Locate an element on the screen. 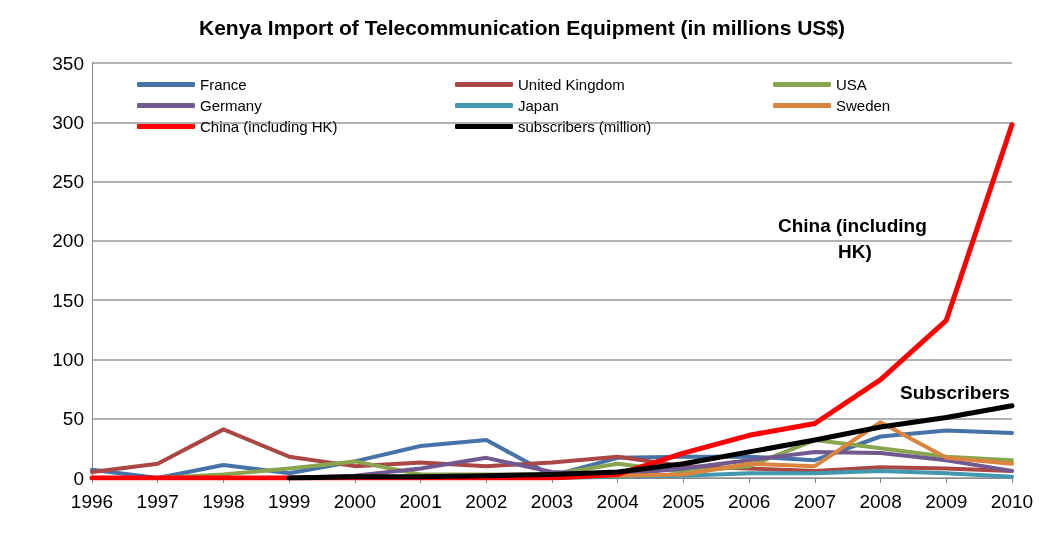 The image size is (1044, 540). x-tick-label: 1998 is located at coordinates (223, 501).